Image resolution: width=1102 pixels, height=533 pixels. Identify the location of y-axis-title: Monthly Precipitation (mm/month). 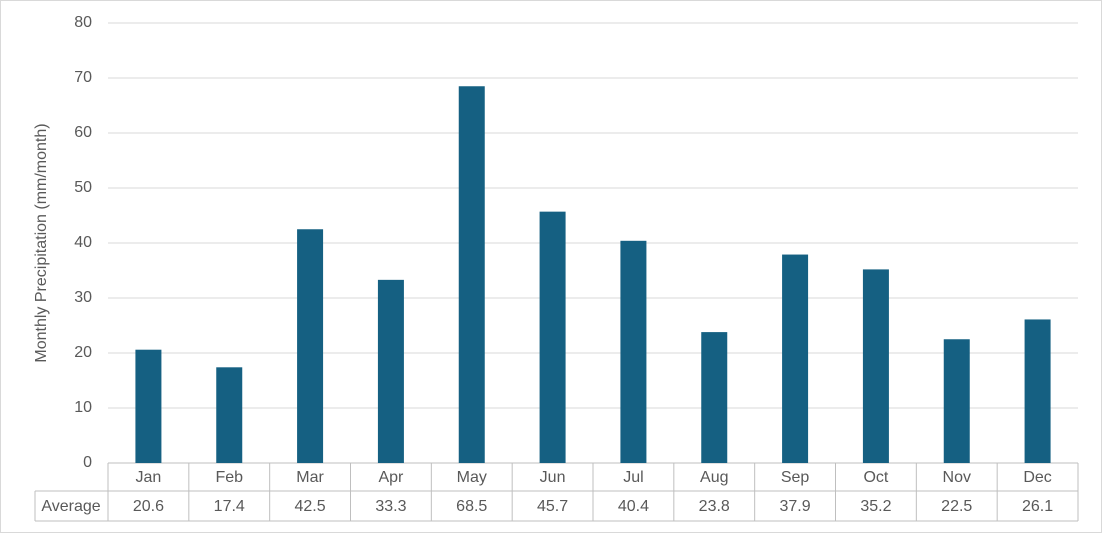
(41, 242).